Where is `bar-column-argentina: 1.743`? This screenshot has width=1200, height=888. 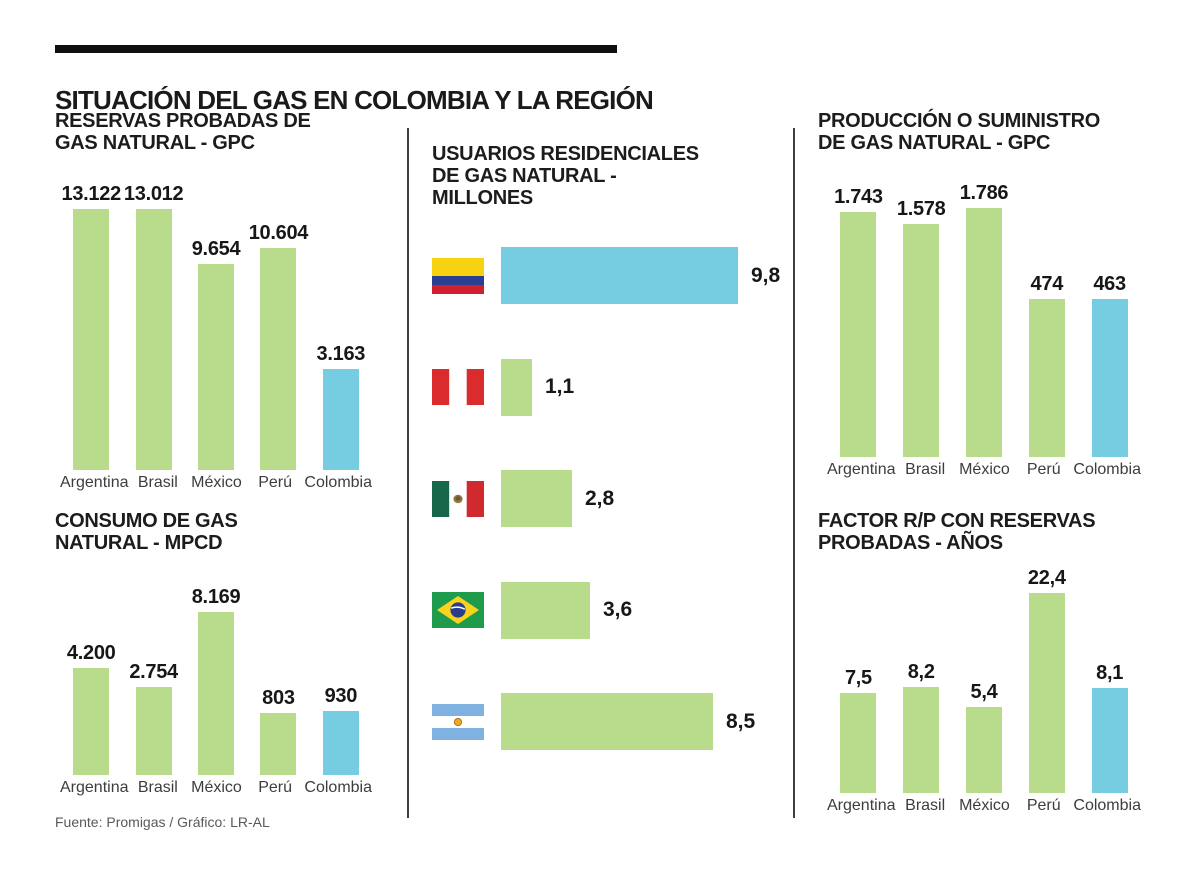
bar-column-argentina: 1.743 is located at coordinates (858, 319).